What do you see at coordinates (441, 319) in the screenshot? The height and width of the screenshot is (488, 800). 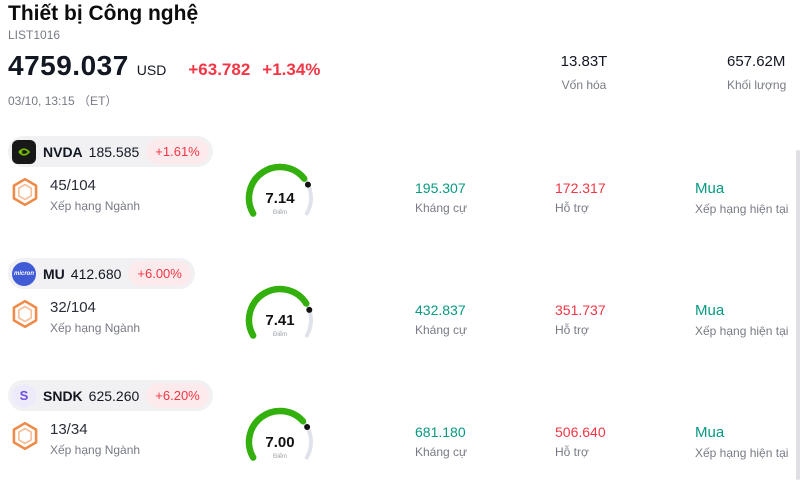 I see `resistance-col: 432.837 Kháng cự` at bounding box center [441, 319].